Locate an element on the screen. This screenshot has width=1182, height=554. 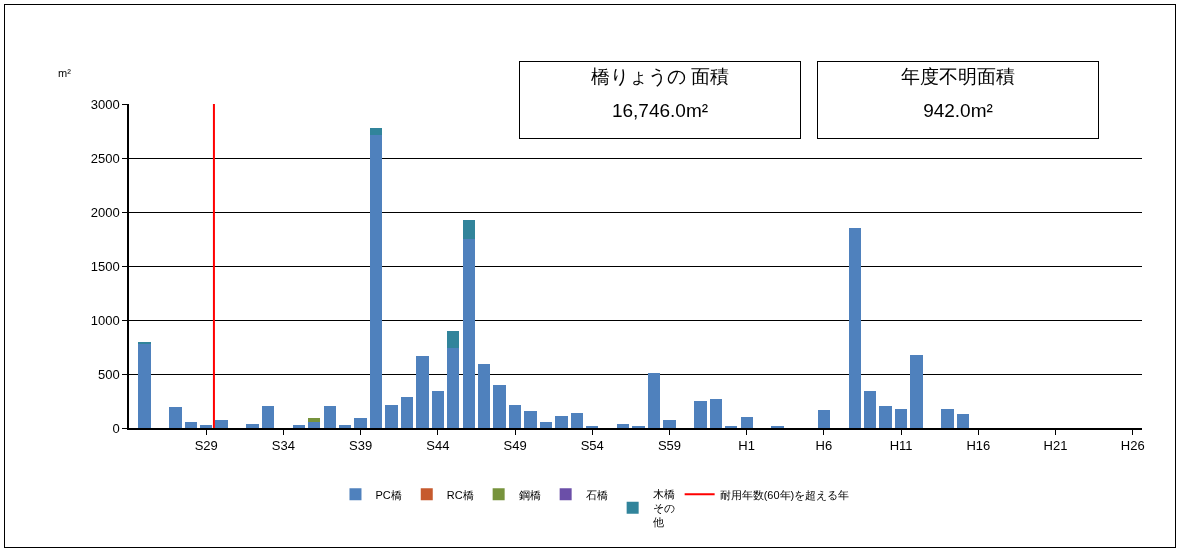
legend-label: RC橋 is located at coordinates (460, 494).